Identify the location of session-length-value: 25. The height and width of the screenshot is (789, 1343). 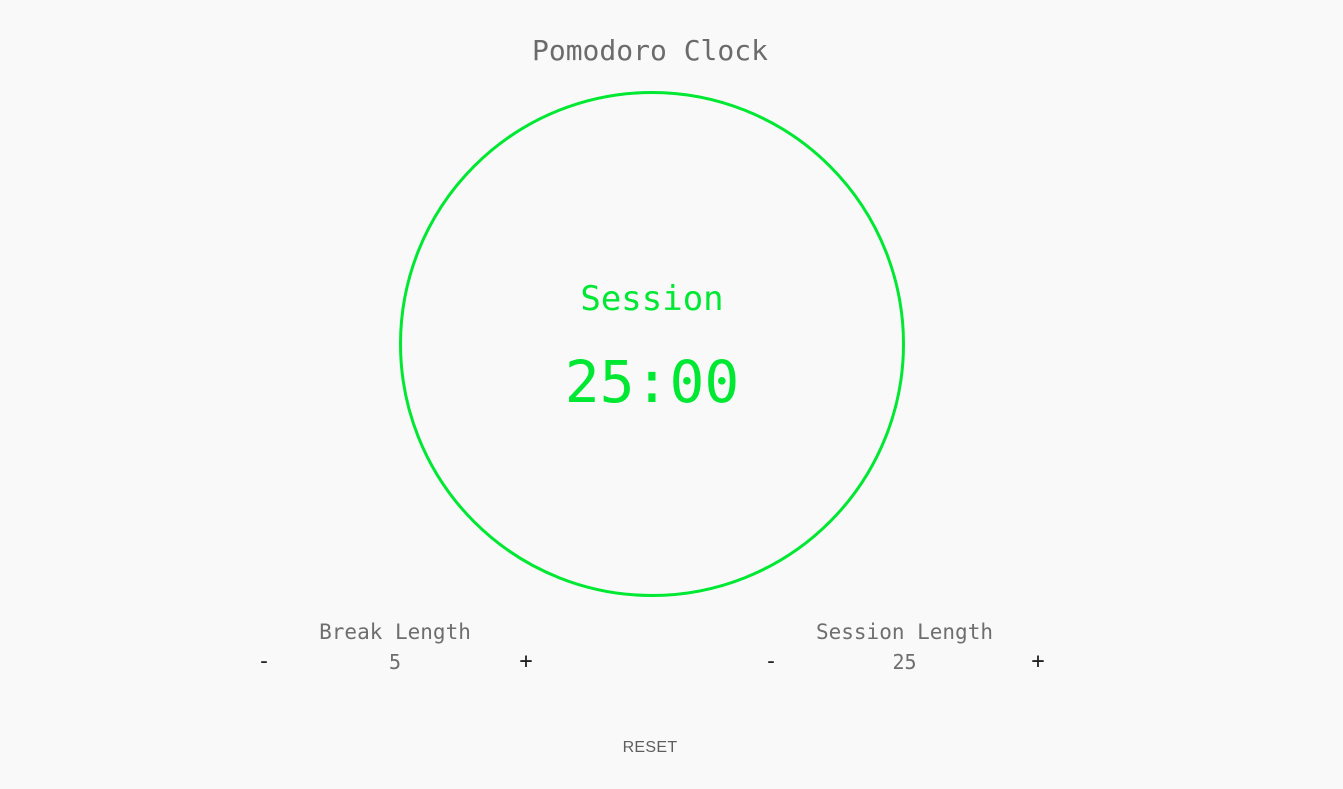
(904, 662).